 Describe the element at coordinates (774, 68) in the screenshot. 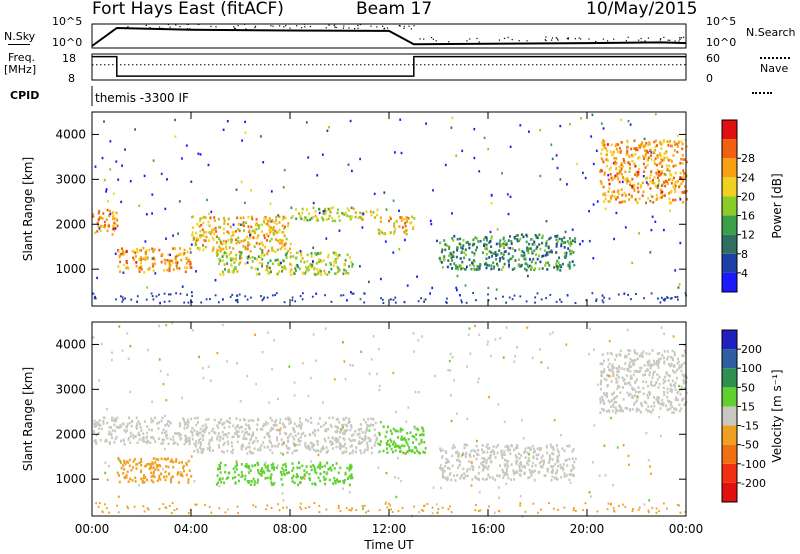

I see `nave-label: Nave` at that location.